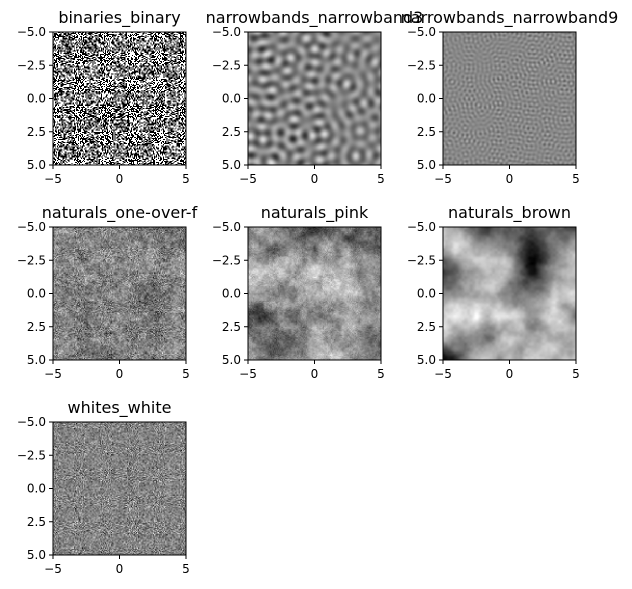  Describe the element at coordinates (315, 18) in the screenshot. I see `panel-title: narrowbands_narrowband3` at that location.